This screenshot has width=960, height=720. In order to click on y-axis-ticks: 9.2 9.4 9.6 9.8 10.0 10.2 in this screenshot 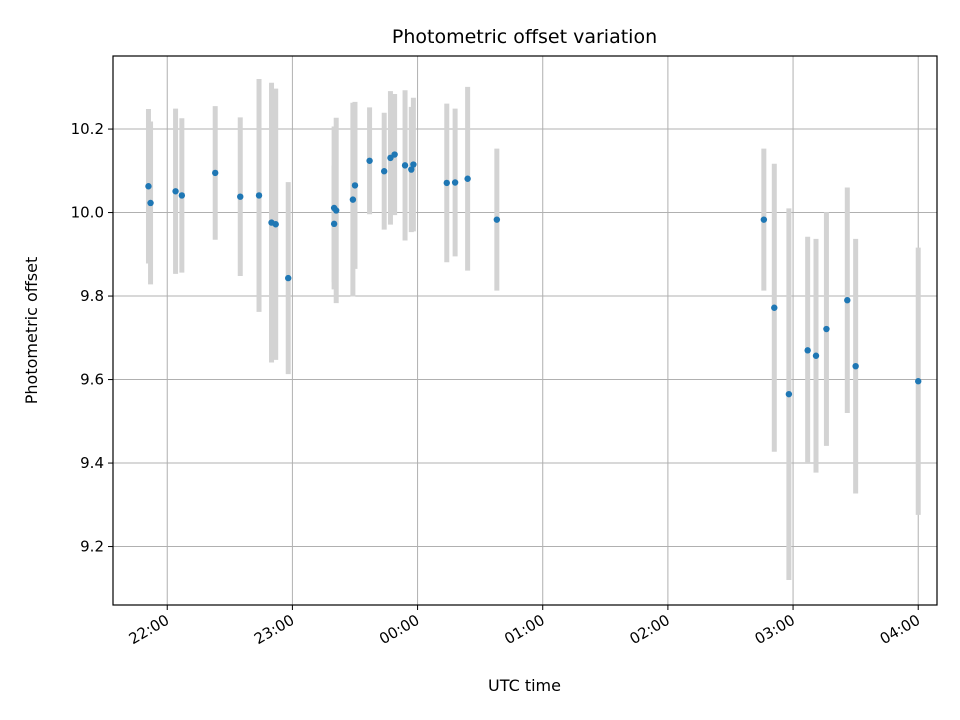, I will do `click(92, 338)`.